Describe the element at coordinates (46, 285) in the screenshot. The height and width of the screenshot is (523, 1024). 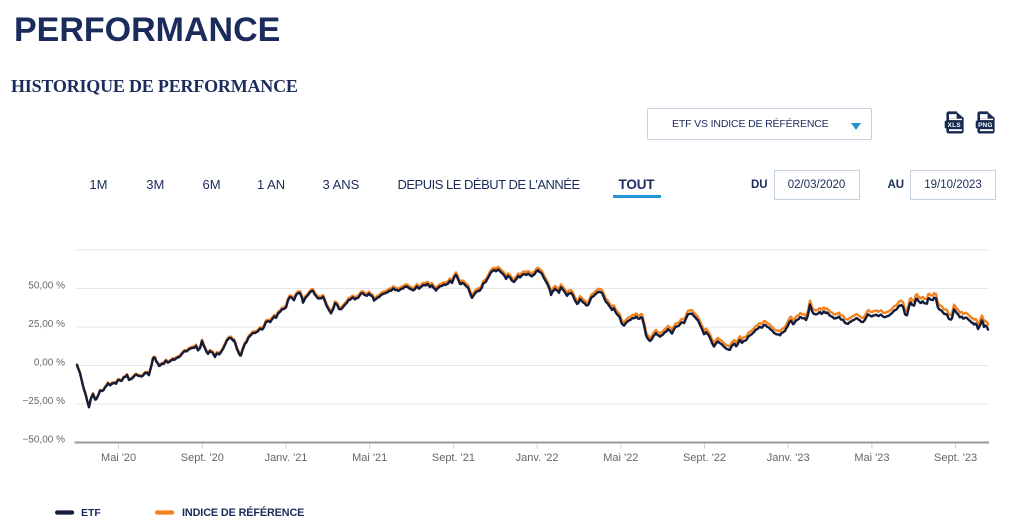
I see `svg-text: 50,00 %` at that location.